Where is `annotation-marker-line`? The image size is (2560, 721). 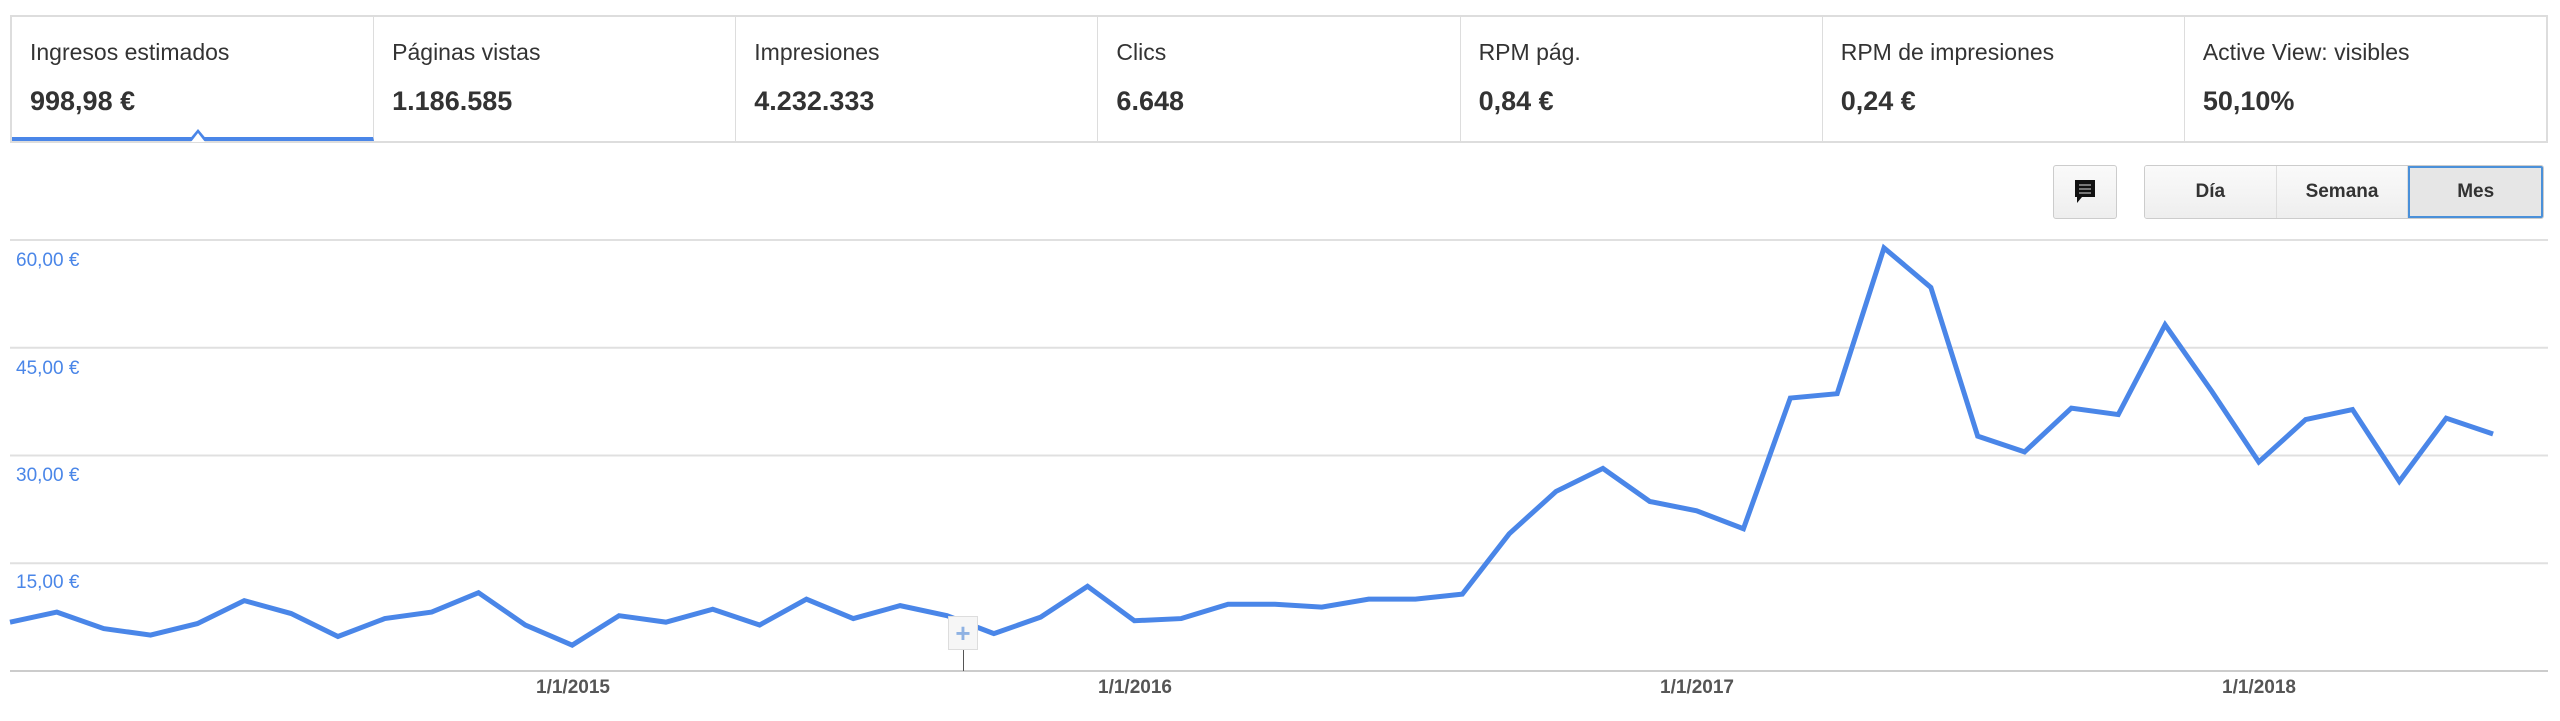
annotation-marker-line is located at coordinates (963, 660).